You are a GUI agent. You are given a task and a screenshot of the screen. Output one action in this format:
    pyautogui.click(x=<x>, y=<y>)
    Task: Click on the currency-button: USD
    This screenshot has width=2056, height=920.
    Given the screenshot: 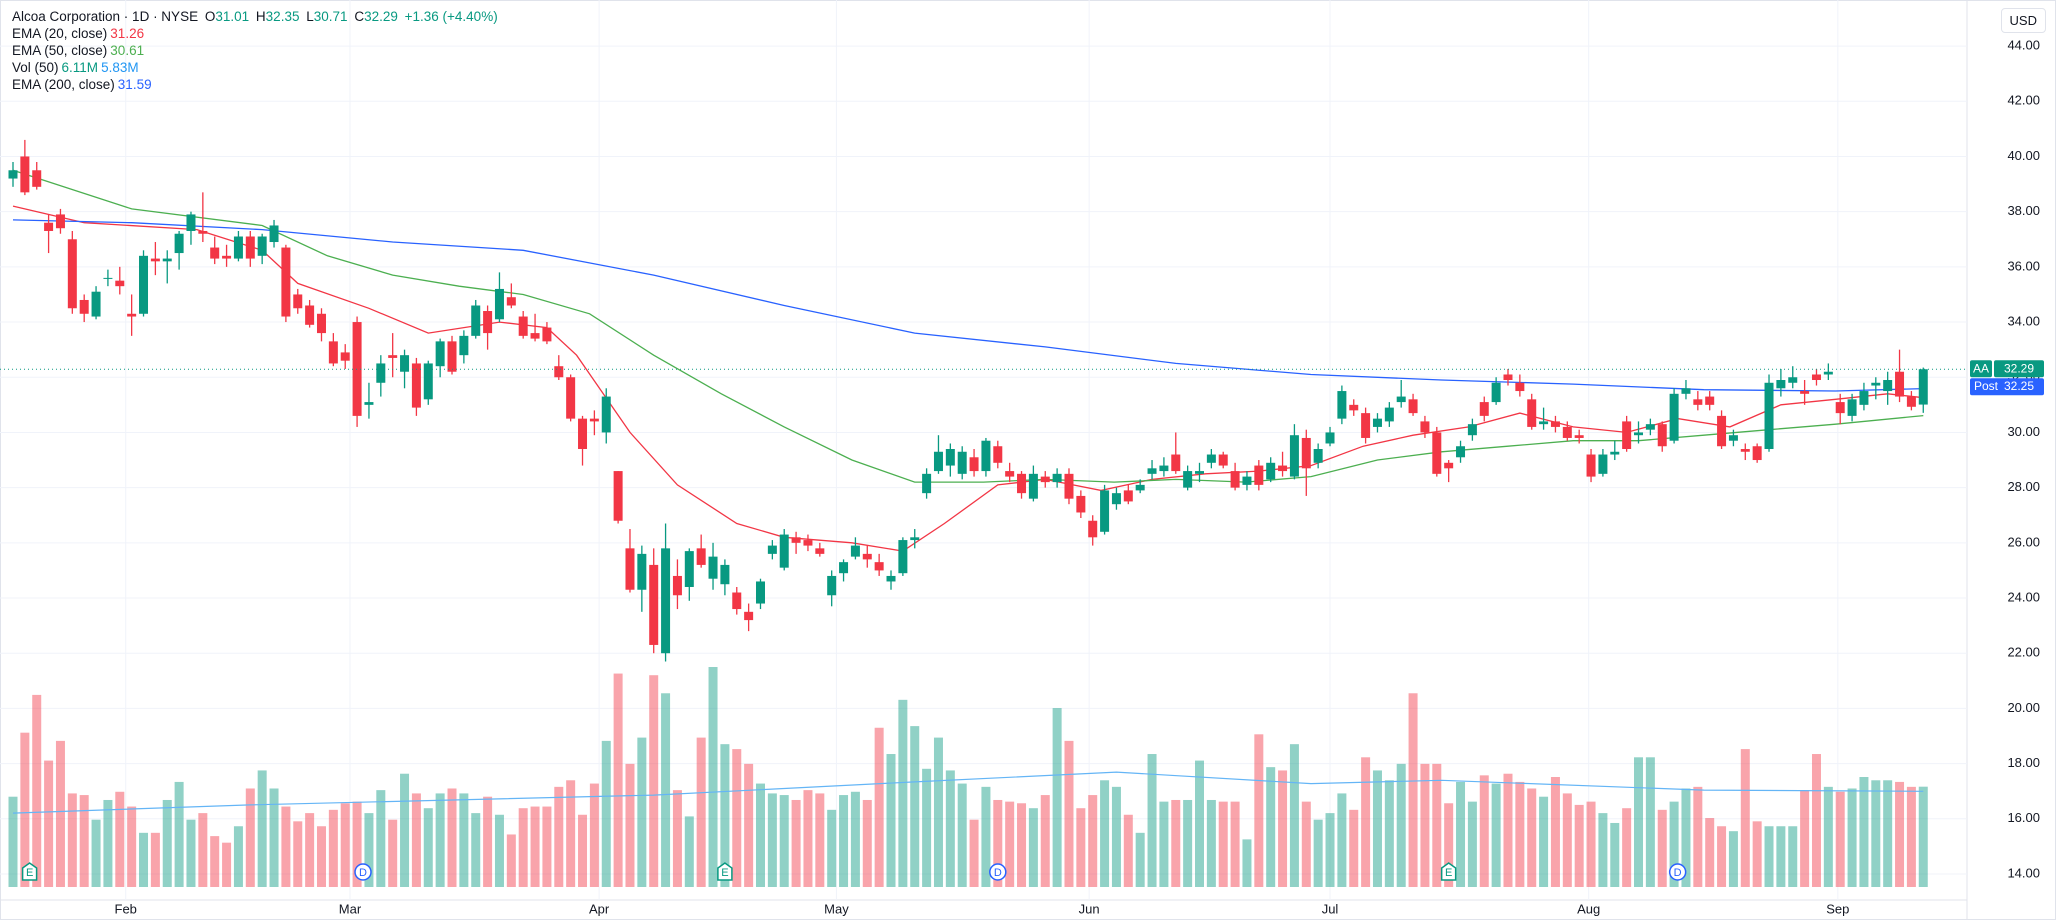 What is the action you would take?
    pyautogui.click(x=2023, y=20)
    